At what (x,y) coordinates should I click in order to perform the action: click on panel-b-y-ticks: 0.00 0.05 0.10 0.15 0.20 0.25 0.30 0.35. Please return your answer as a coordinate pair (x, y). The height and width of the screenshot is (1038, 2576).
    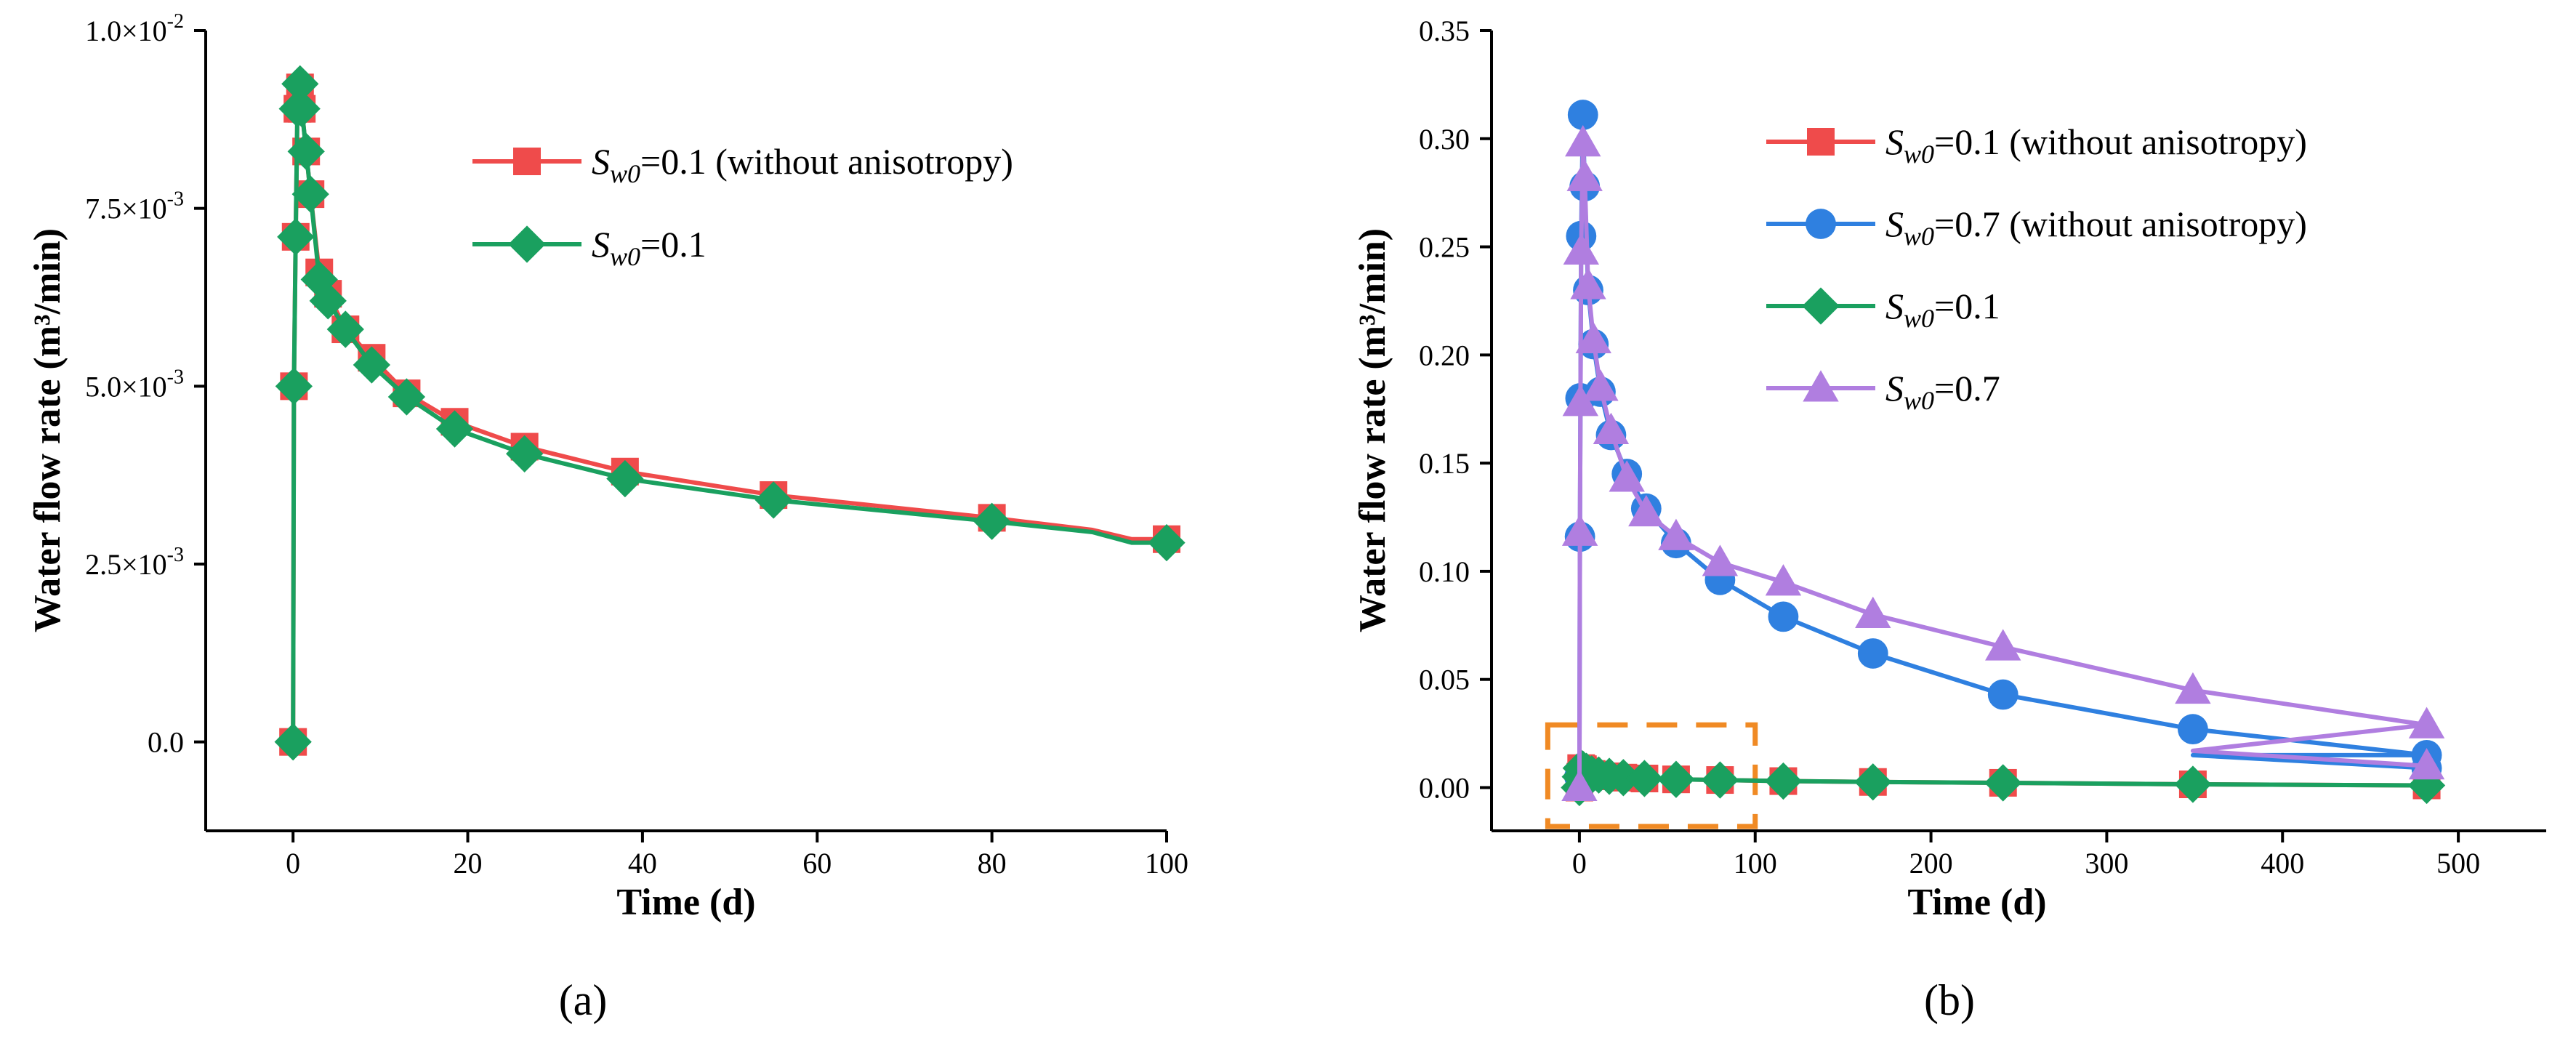
    Looking at the image, I should click on (1455, 409).